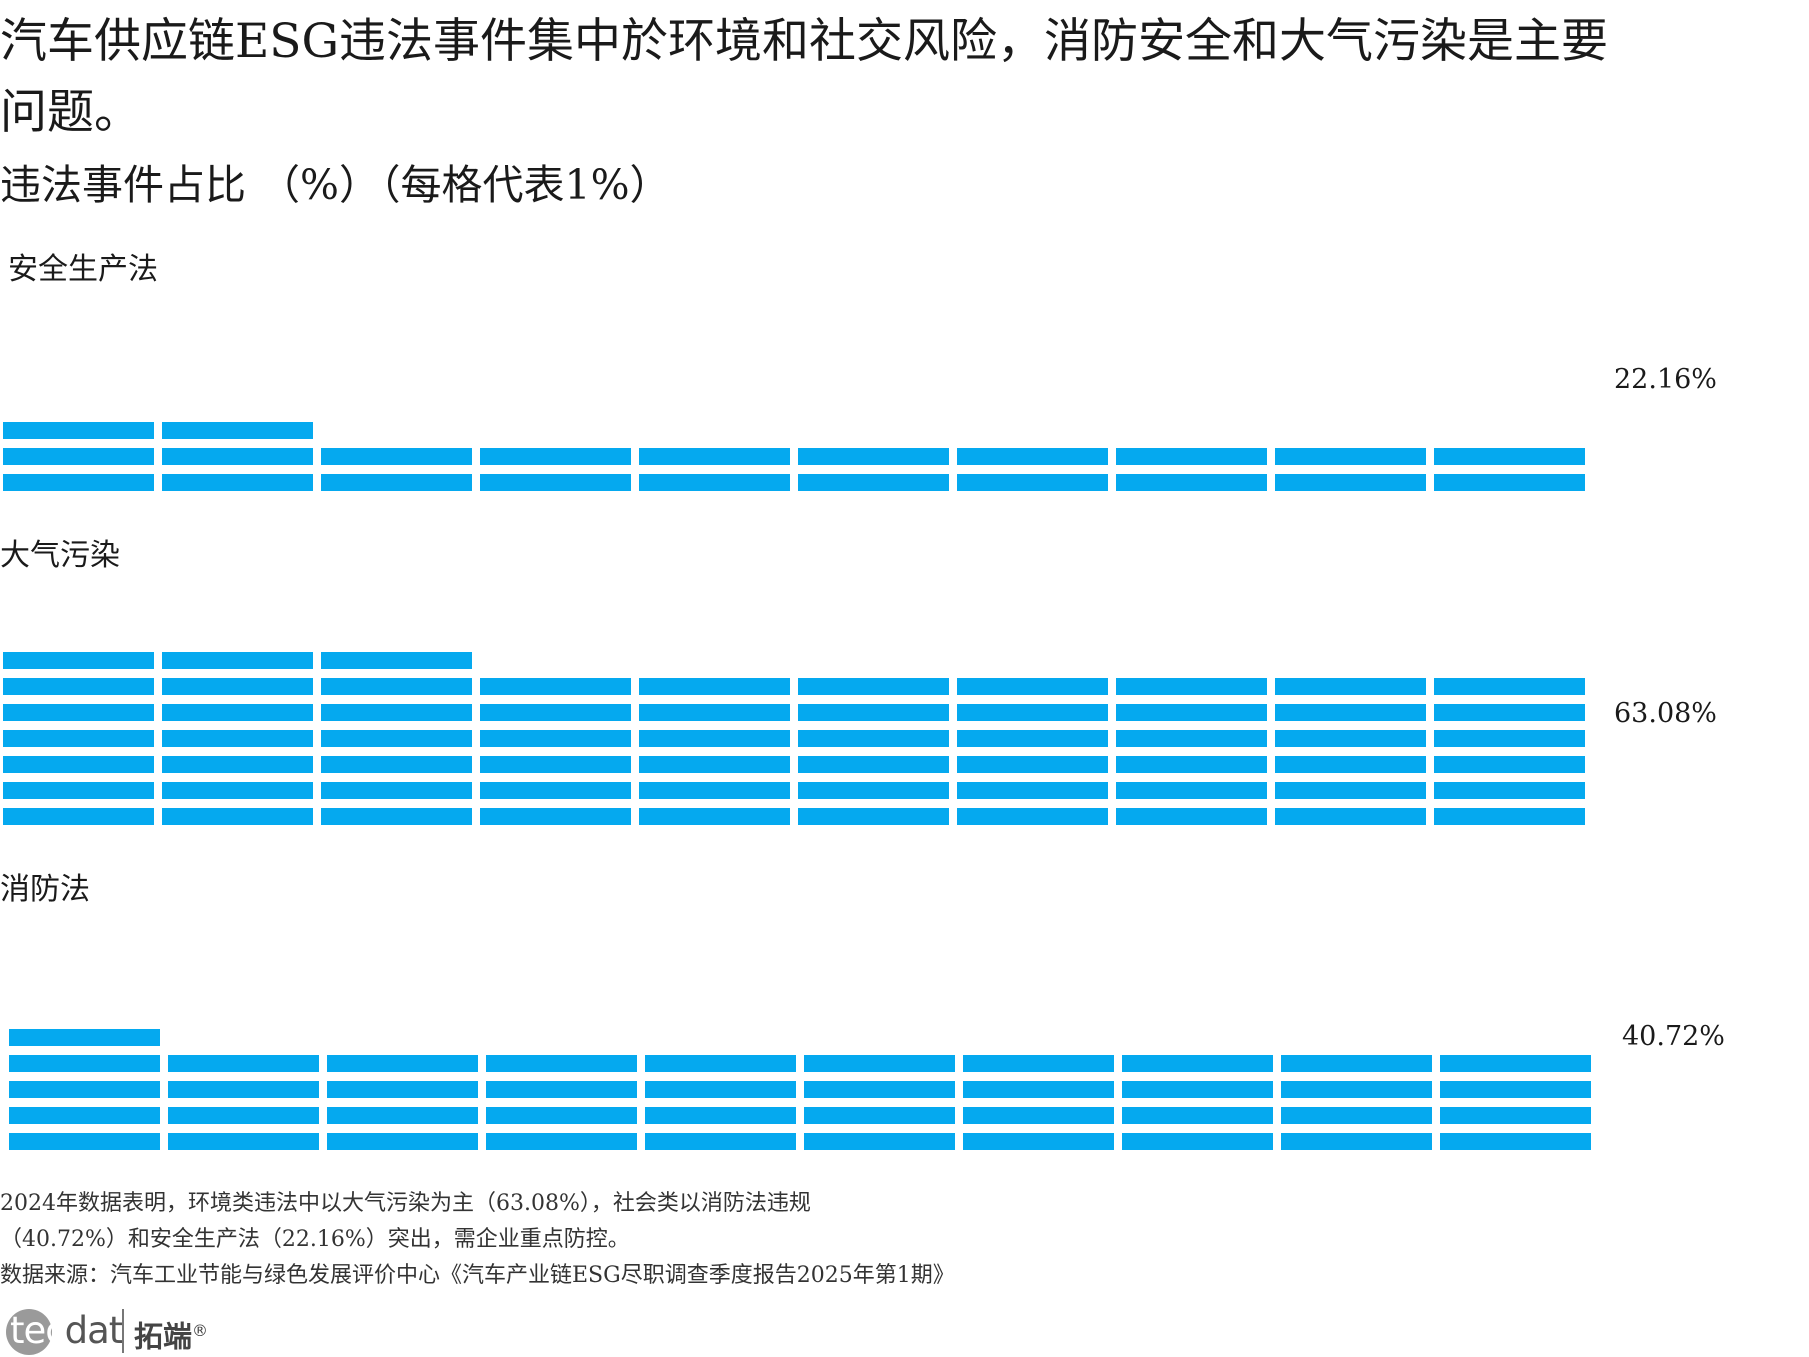  Describe the element at coordinates (1665, 713) in the screenshot. I see `value-label-air: 63.08%` at that location.